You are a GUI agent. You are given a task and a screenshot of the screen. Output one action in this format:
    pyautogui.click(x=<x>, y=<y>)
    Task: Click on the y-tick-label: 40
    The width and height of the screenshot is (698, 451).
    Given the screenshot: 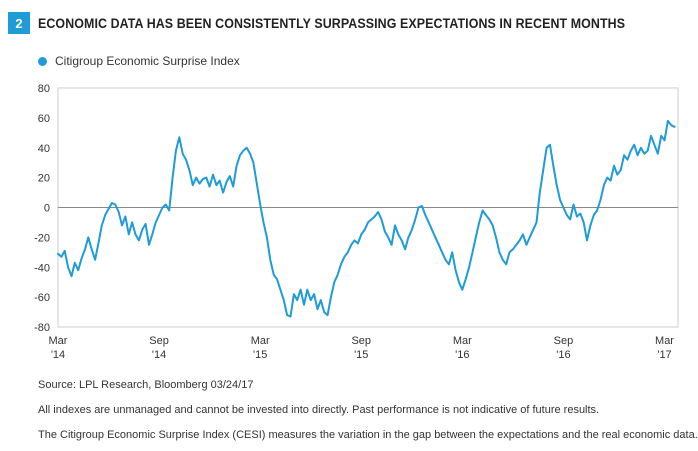 What is the action you would take?
    pyautogui.click(x=44, y=149)
    